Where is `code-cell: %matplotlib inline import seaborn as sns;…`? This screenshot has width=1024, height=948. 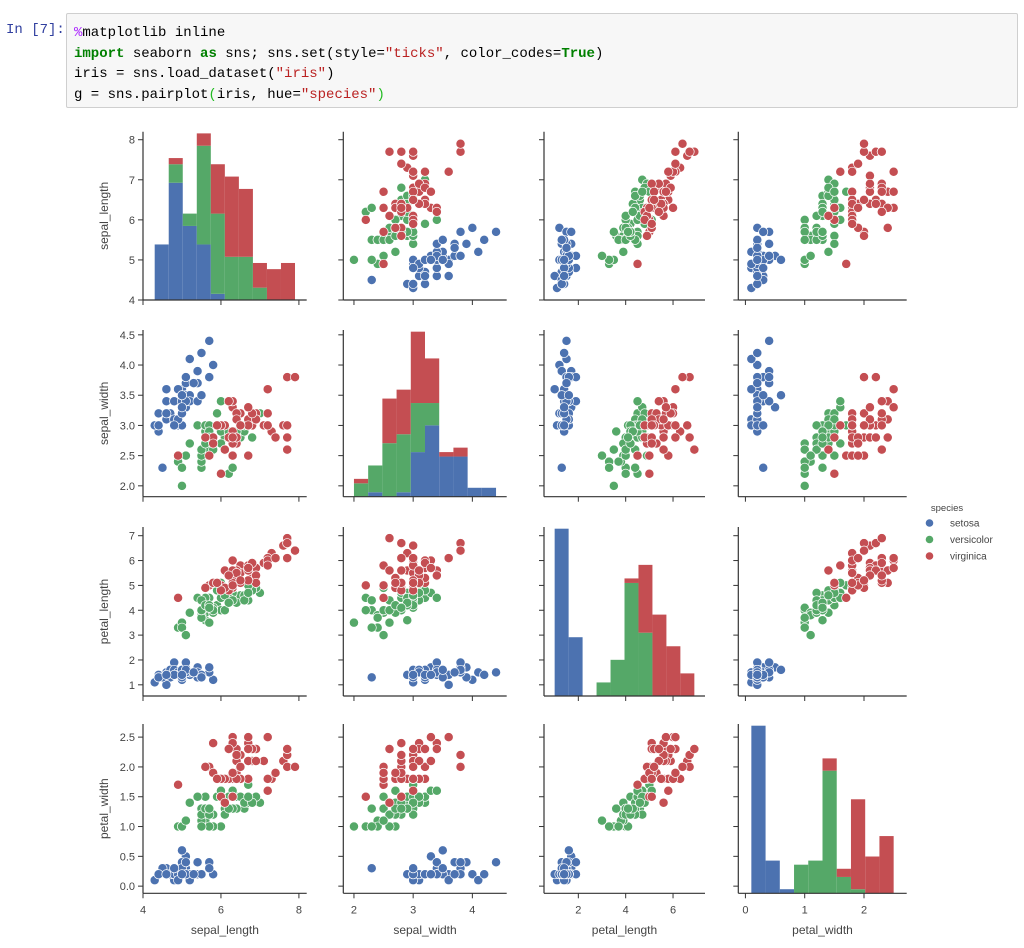
code-cell: %matplotlib inline import seaborn as sns;… is located at coordinates (542, 60).